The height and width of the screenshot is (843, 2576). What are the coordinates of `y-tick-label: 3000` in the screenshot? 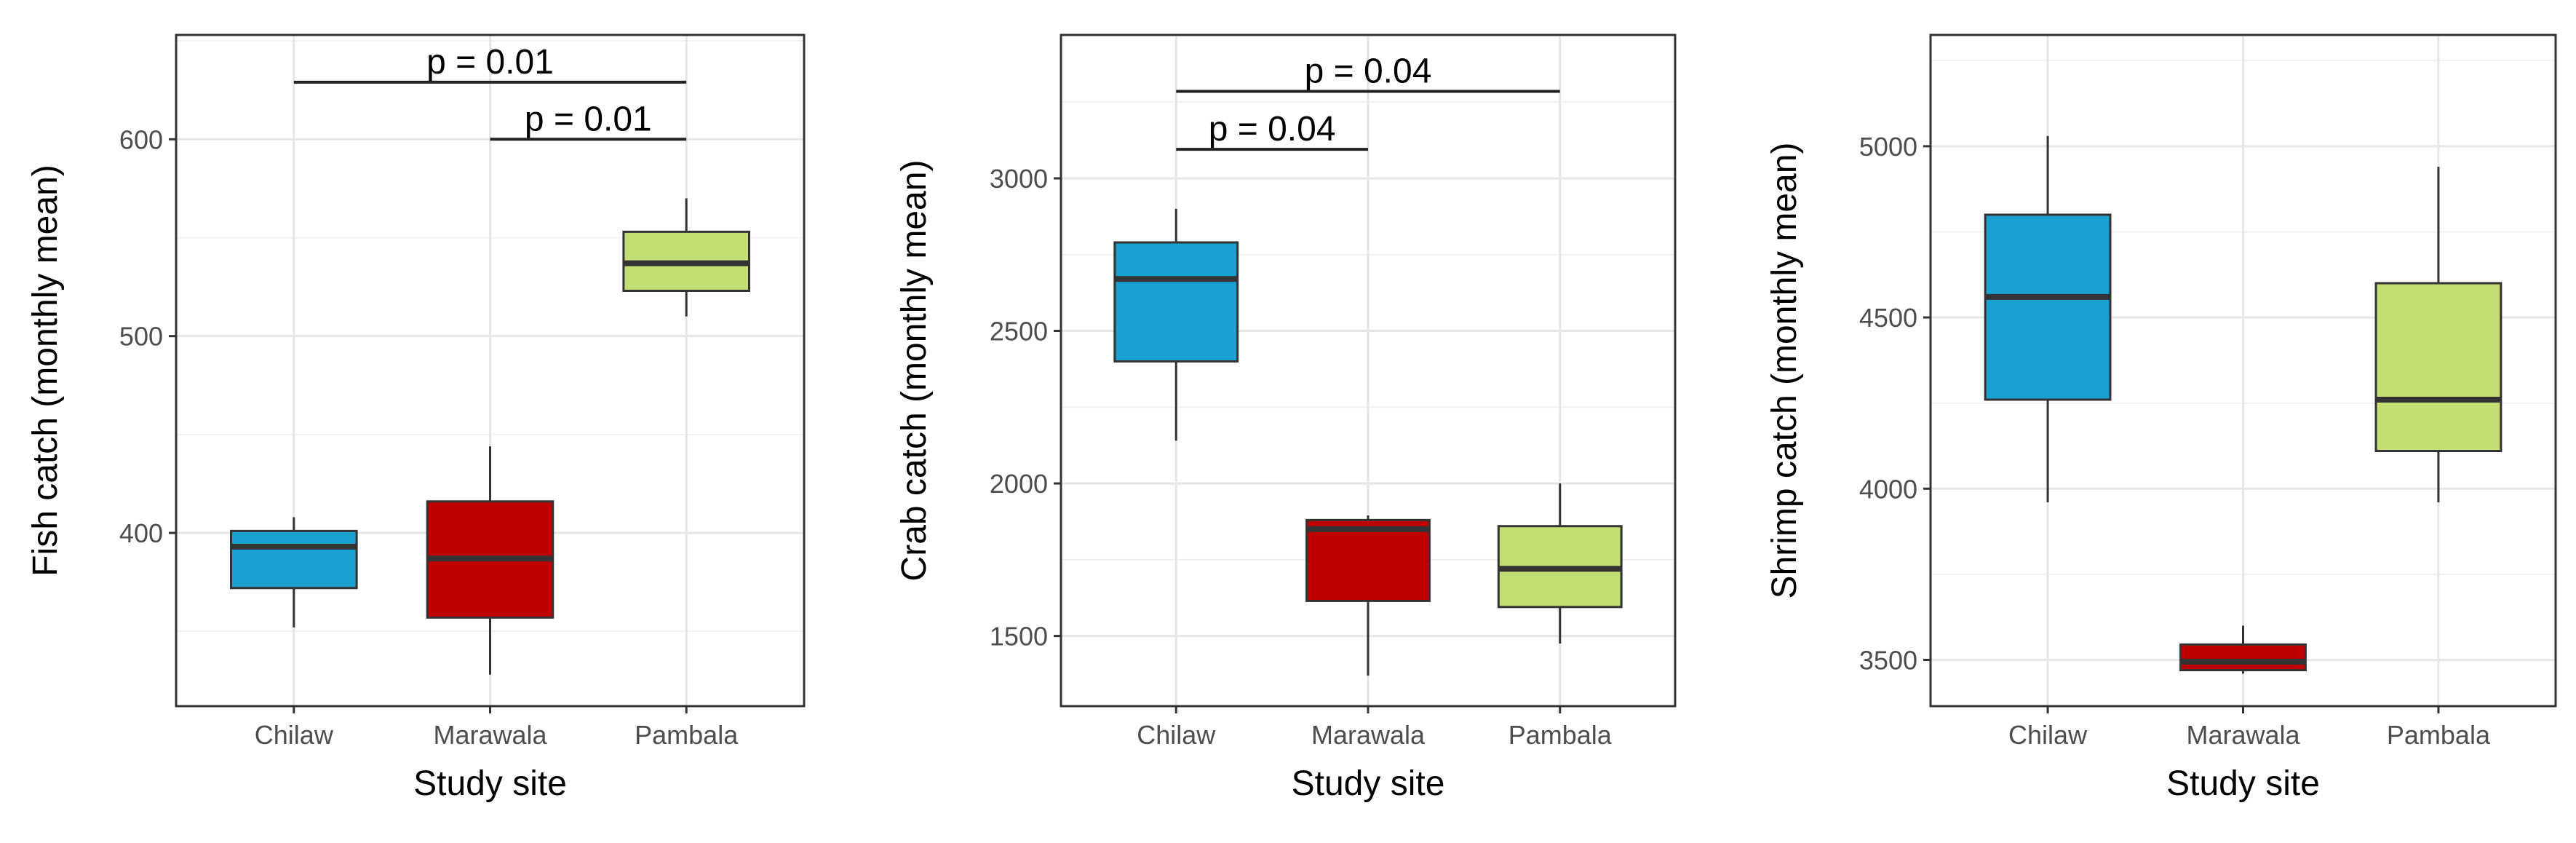 It's located at (1019, 179).